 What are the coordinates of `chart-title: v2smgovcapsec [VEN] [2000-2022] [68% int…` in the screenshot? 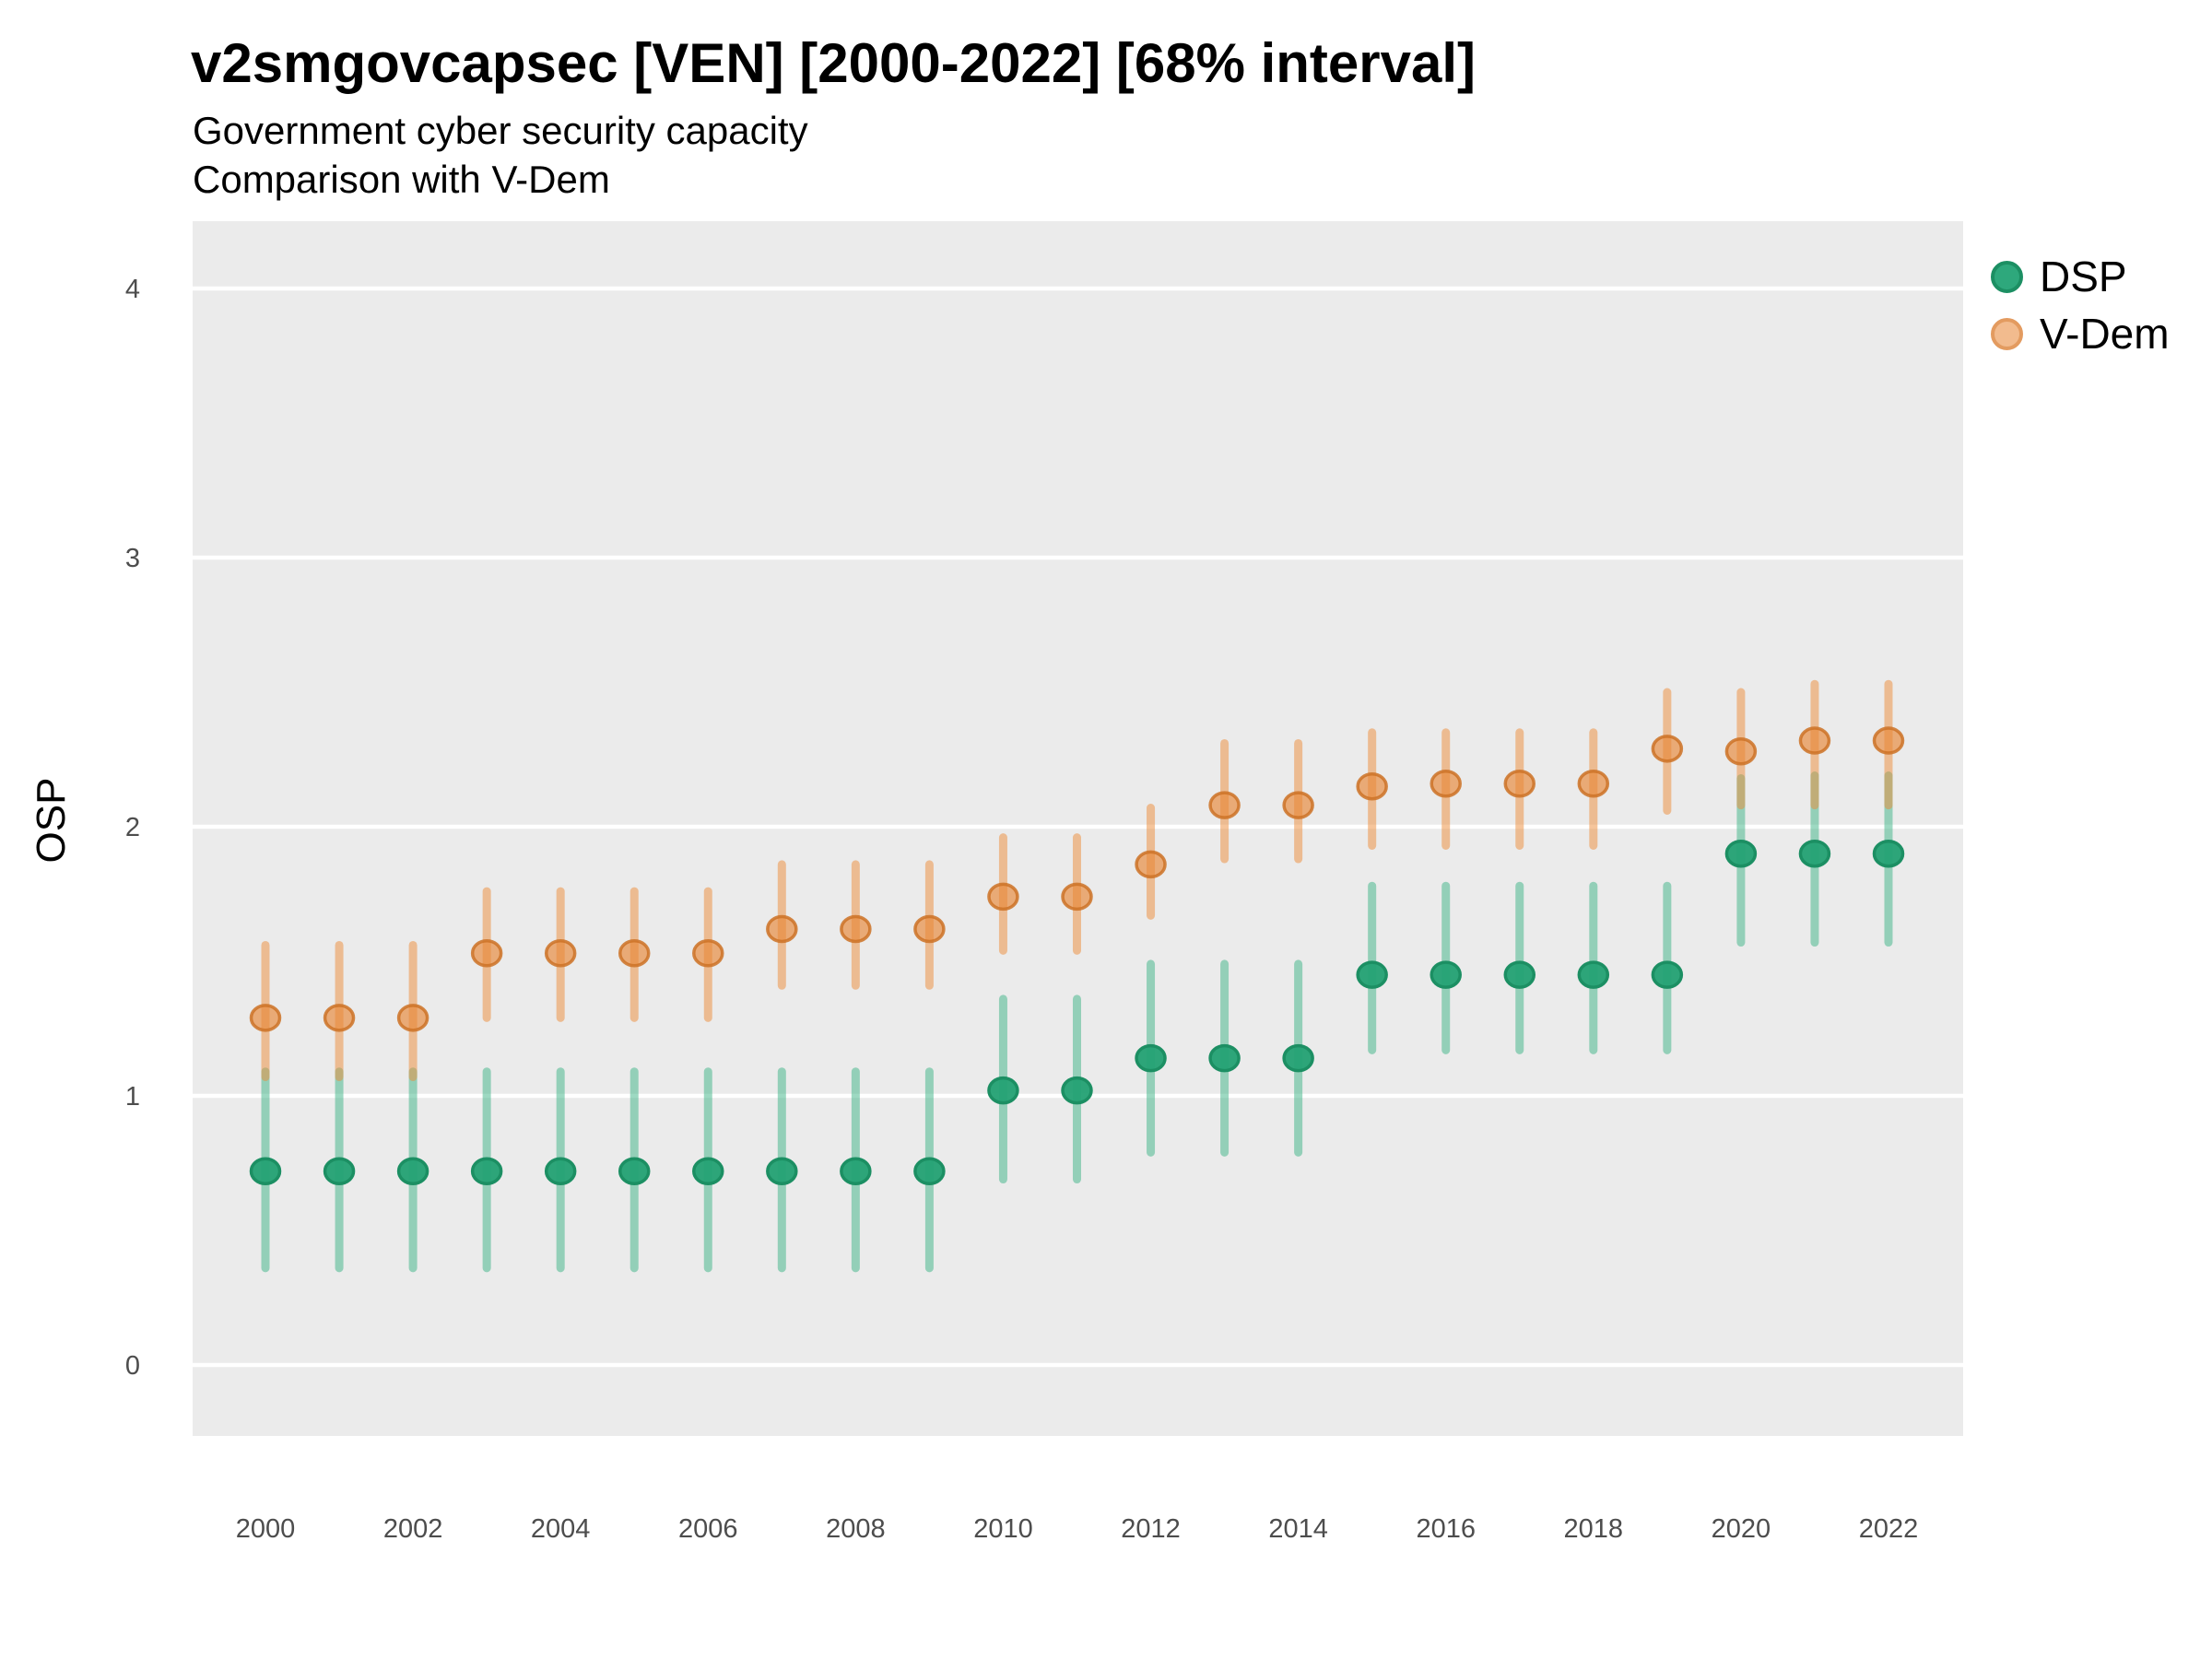 It's located at (834, 63).